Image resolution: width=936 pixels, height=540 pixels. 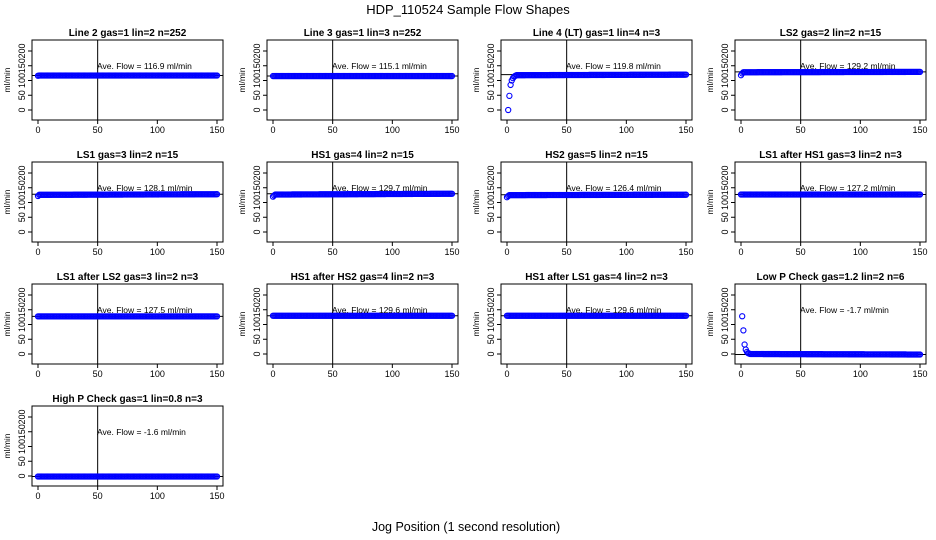 What do you see at coordinates (831, 277) in the screenshot?
I see `panel-title: Low P Check gas=1.2 lin=2 n=6` at bounding box center [831, 277].